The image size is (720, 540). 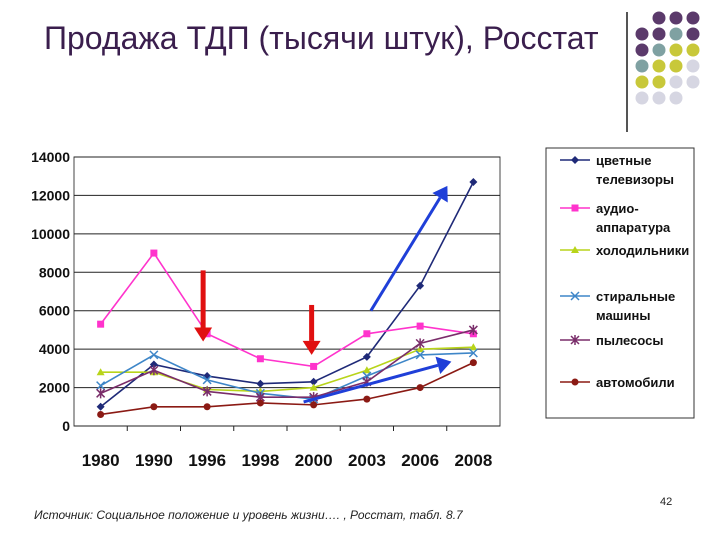 I want to click on legend-label: аудио-аппаратура, so click(x=633, y=218).